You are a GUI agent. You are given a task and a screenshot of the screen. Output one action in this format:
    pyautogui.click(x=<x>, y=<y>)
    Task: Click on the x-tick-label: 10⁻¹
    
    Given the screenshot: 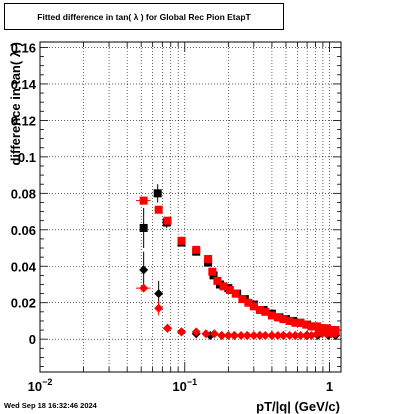 What is the action you would take?
    pyautogui.click(x=184, y=385)
    